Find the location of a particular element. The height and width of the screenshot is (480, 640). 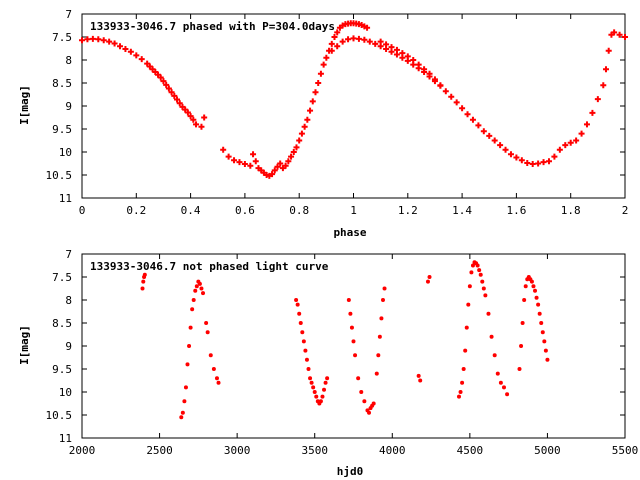

x-tick-label: 5000 is located at coordinates (547, 450).